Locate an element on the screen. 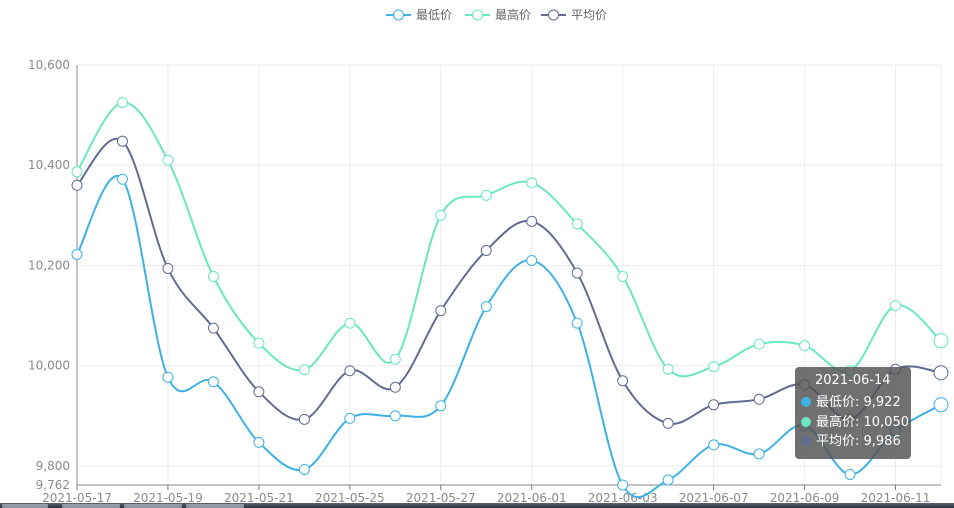 This screenshot has height=508, width=954. x-tick-label: 2021-06-07 is located at coordinates (714, 498).